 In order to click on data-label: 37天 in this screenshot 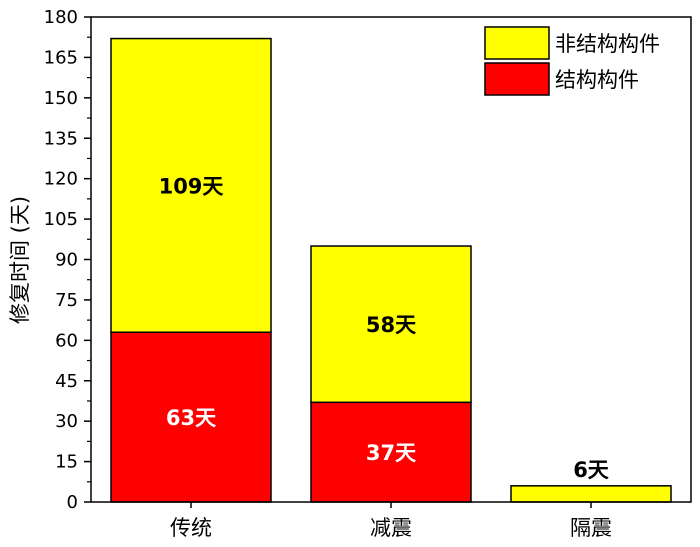, I will do `click(391, 453)`.